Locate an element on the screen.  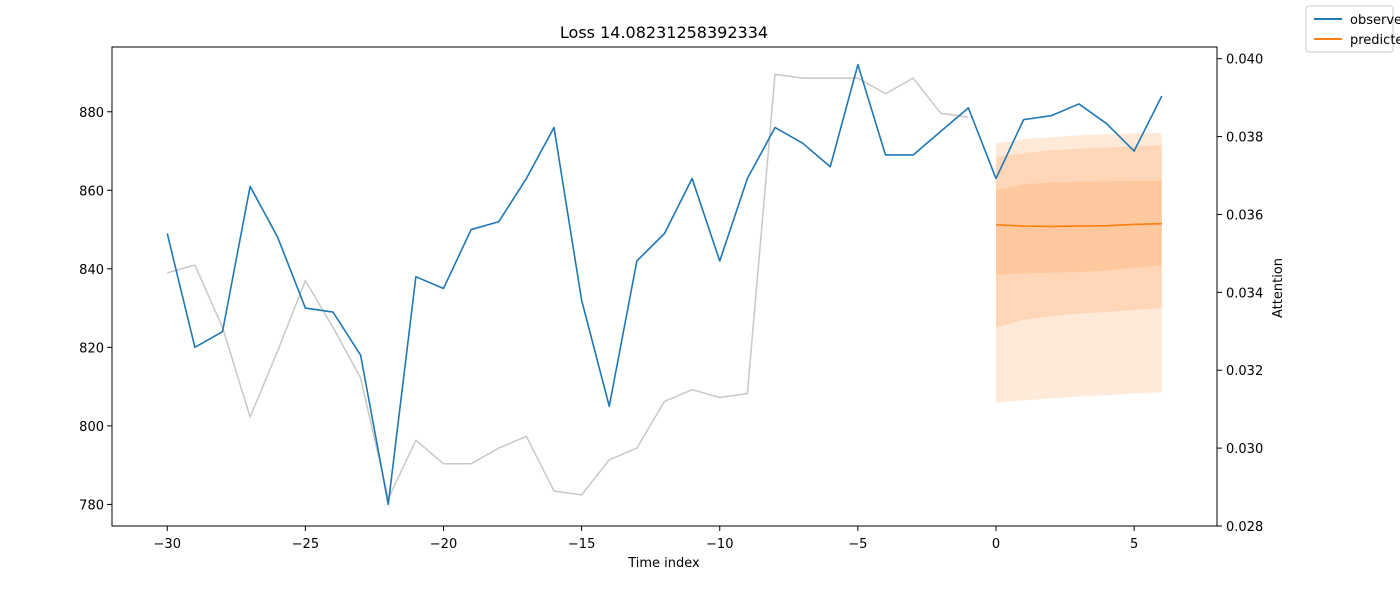
prediction-band-inner is located at coordinates (1079, 227).